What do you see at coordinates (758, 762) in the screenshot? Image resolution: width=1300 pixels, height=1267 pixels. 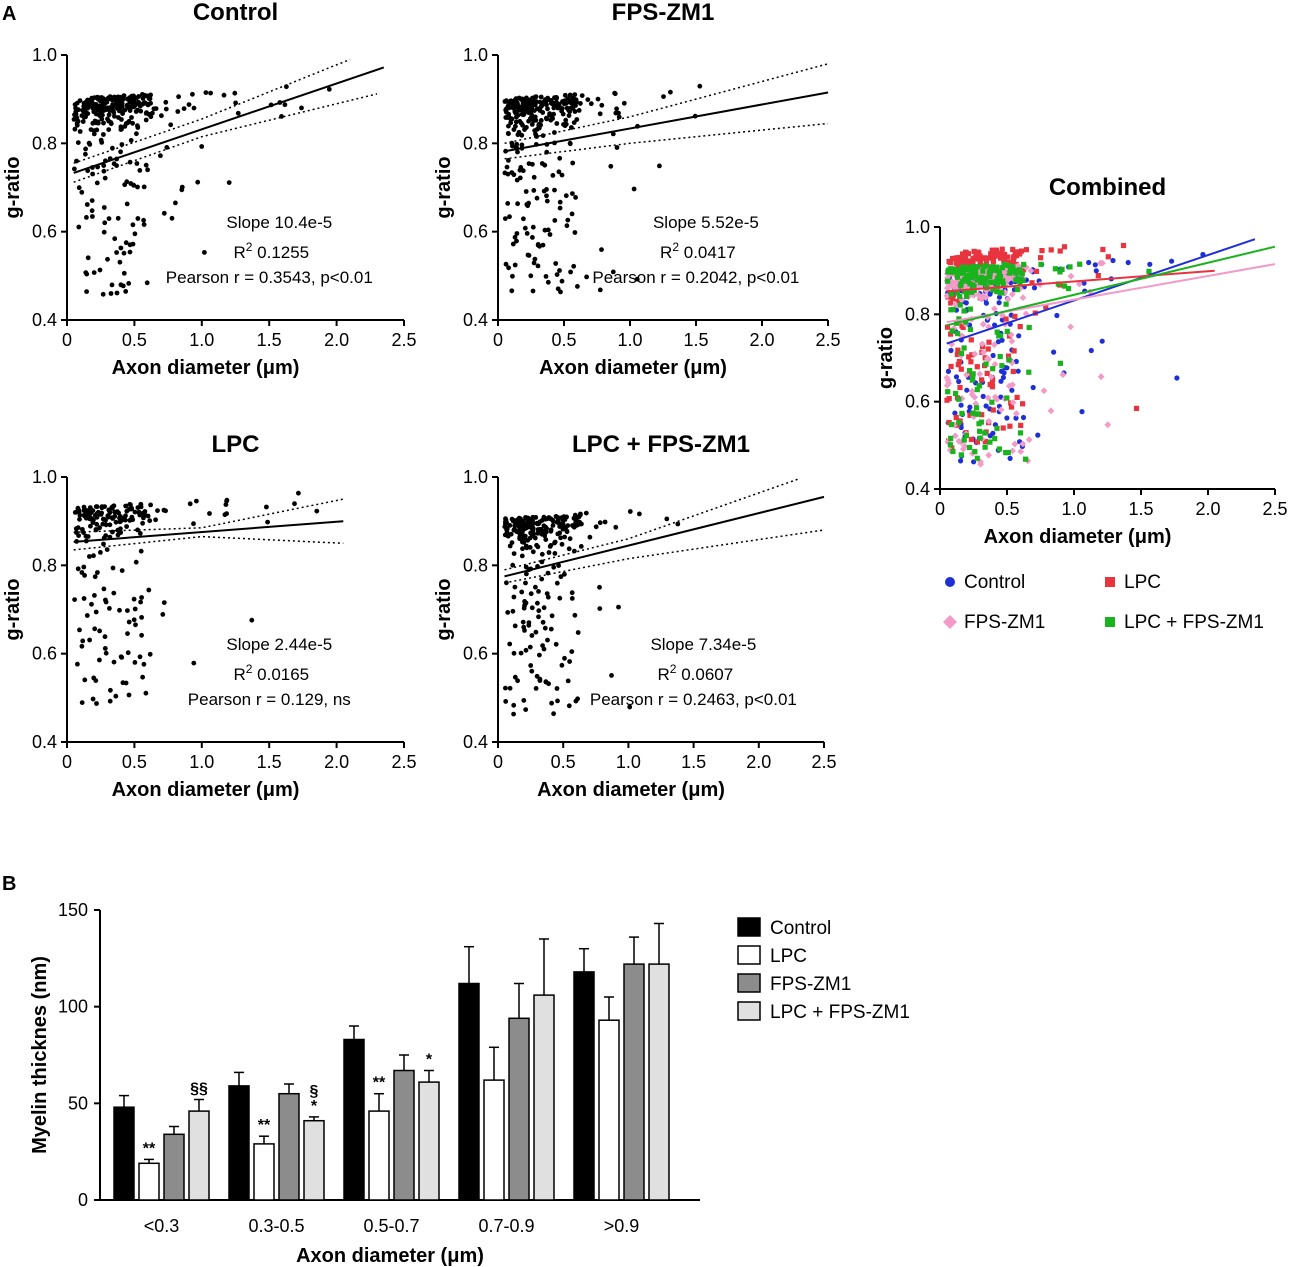 I see `x-tick-label: 2.0` at bounding box center [758, 762].